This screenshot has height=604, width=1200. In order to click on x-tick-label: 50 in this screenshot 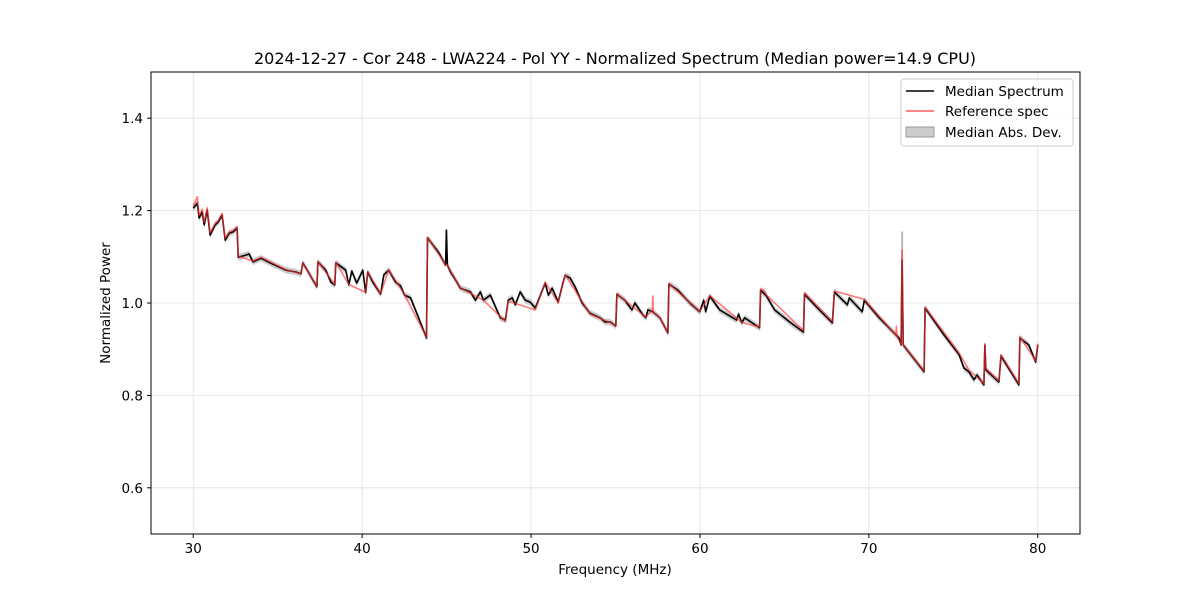, I will do `click(530, 549)`.